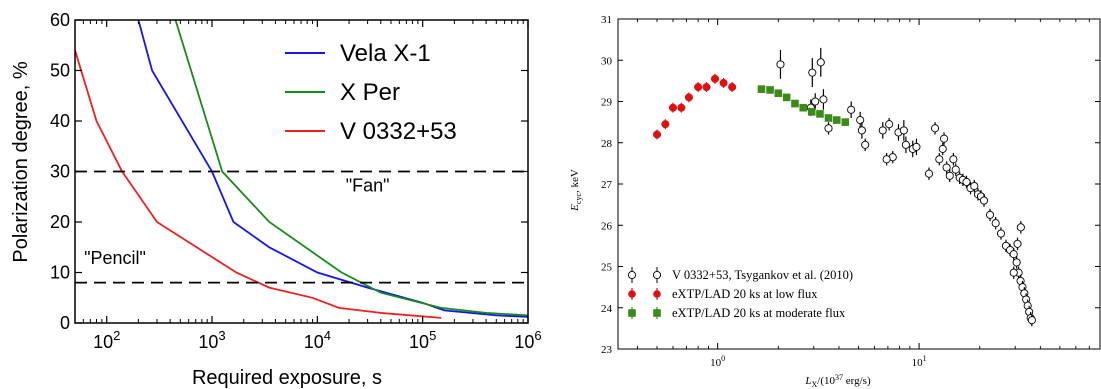 This screenshot has height=389, width=1101. I want to click on left-hline-label-0: "Fan", so click(368, 186).